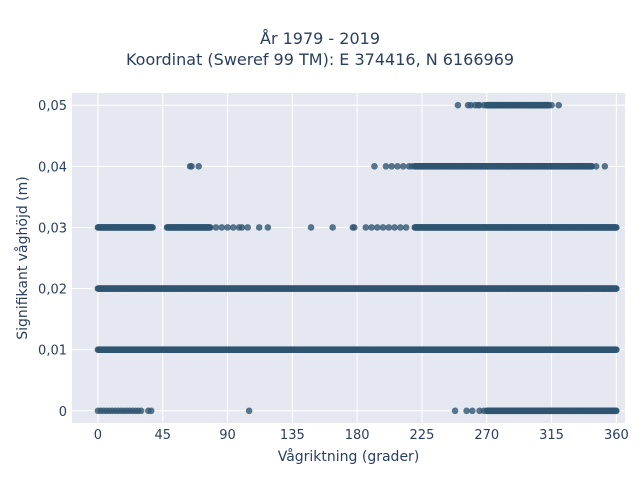 Image resolution: width=640 pixels, height=480 pixels. Describe the element at coordinates (52, 351) in the screenshot. I see `y-tick-label: 0,01` at that location.